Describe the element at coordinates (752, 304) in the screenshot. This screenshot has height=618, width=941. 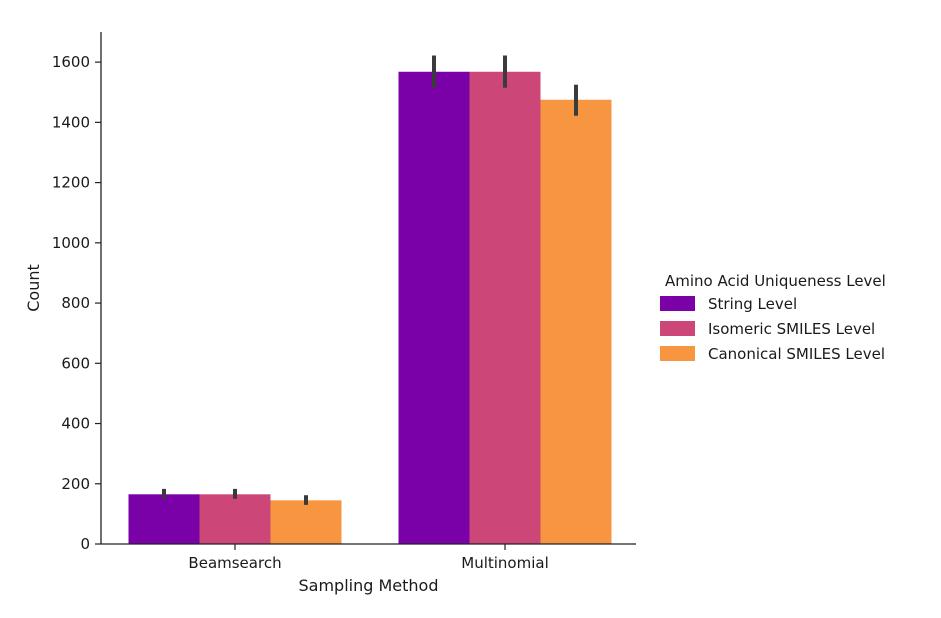
I see `legend-label: String Level` at that location.